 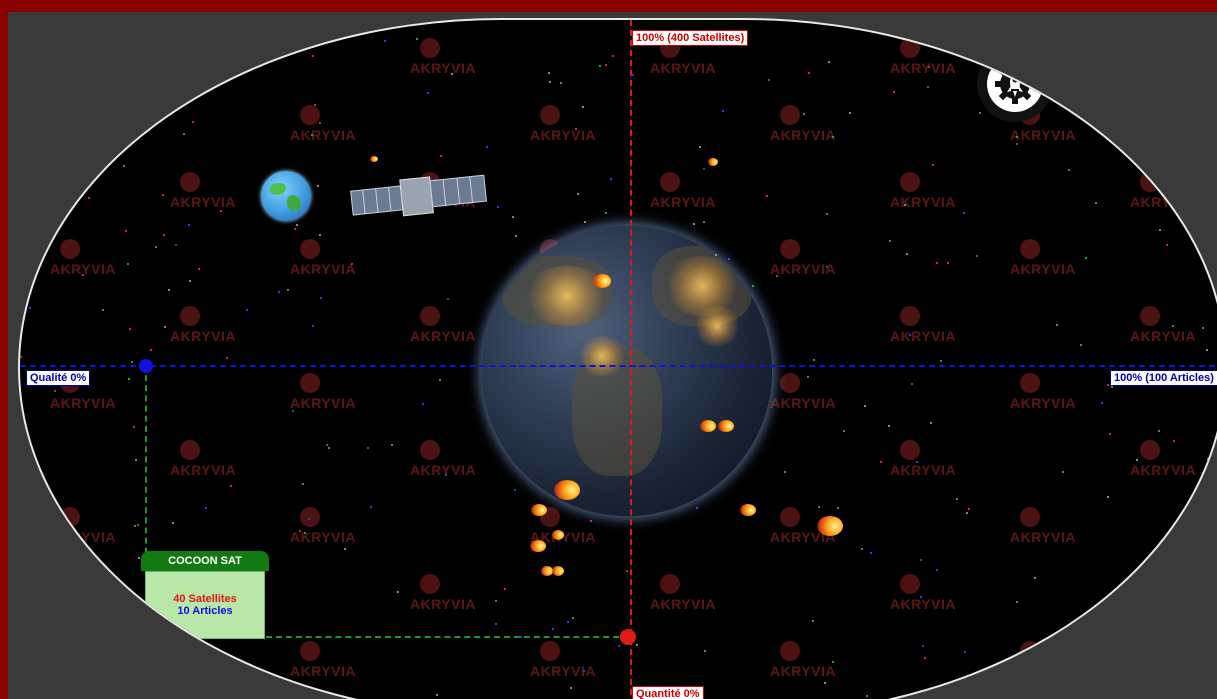 I want to click on cocoon-quantity-guide, so click(x=388, y=637).